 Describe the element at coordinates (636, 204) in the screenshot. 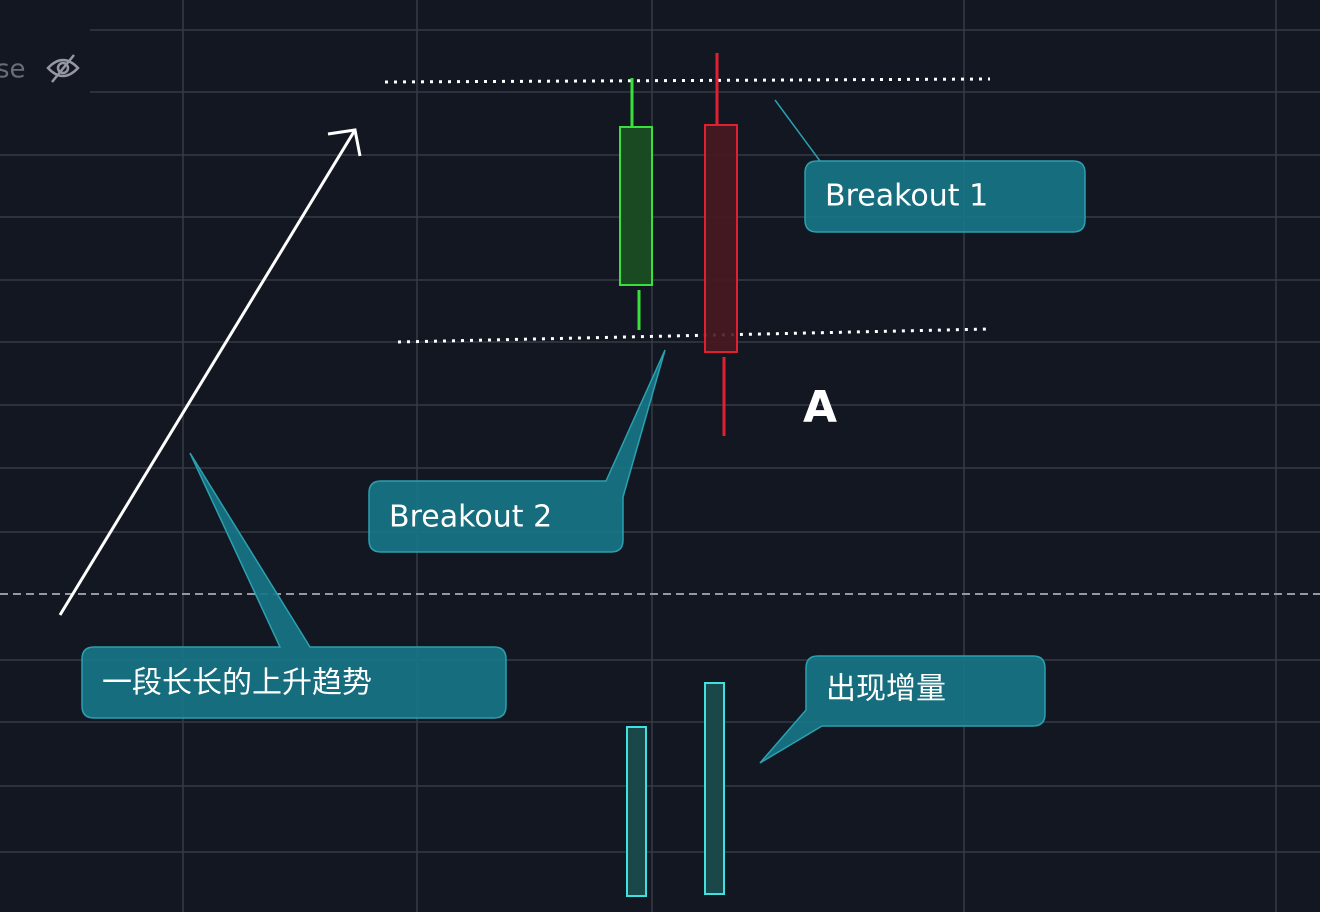

I see `green-candle` at that location.